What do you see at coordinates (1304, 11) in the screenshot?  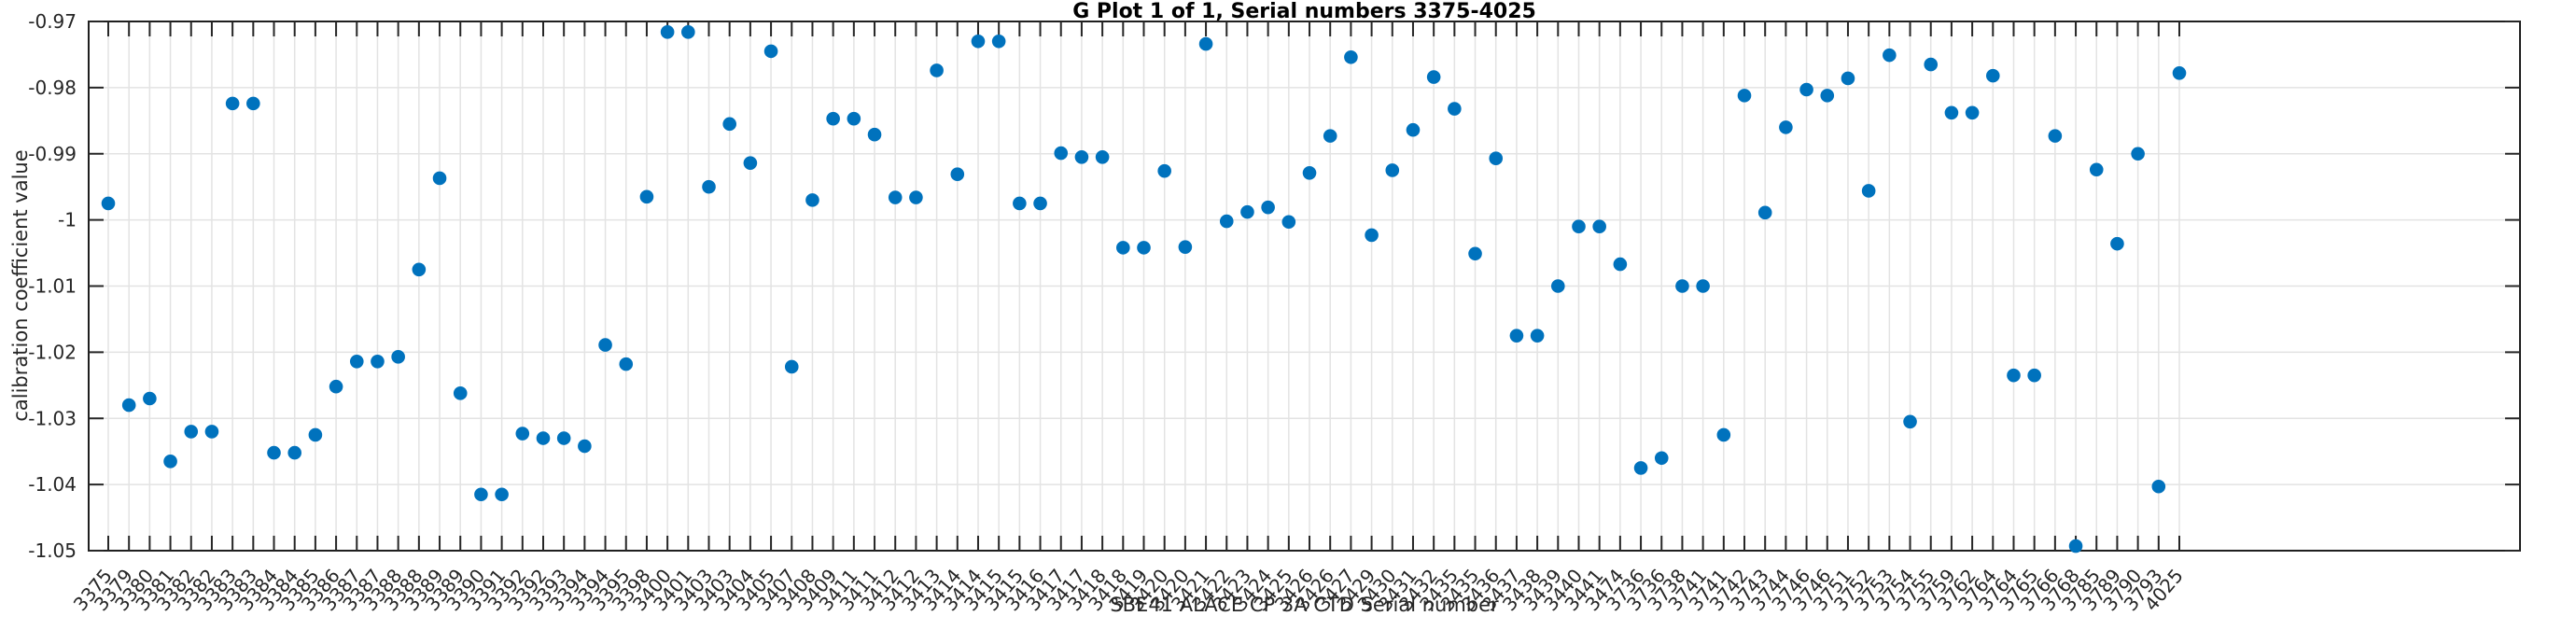 I see `chart-title: G Plot 1 of 1, Serial numbers 3375-4025` at bounding box center [1304, 11].